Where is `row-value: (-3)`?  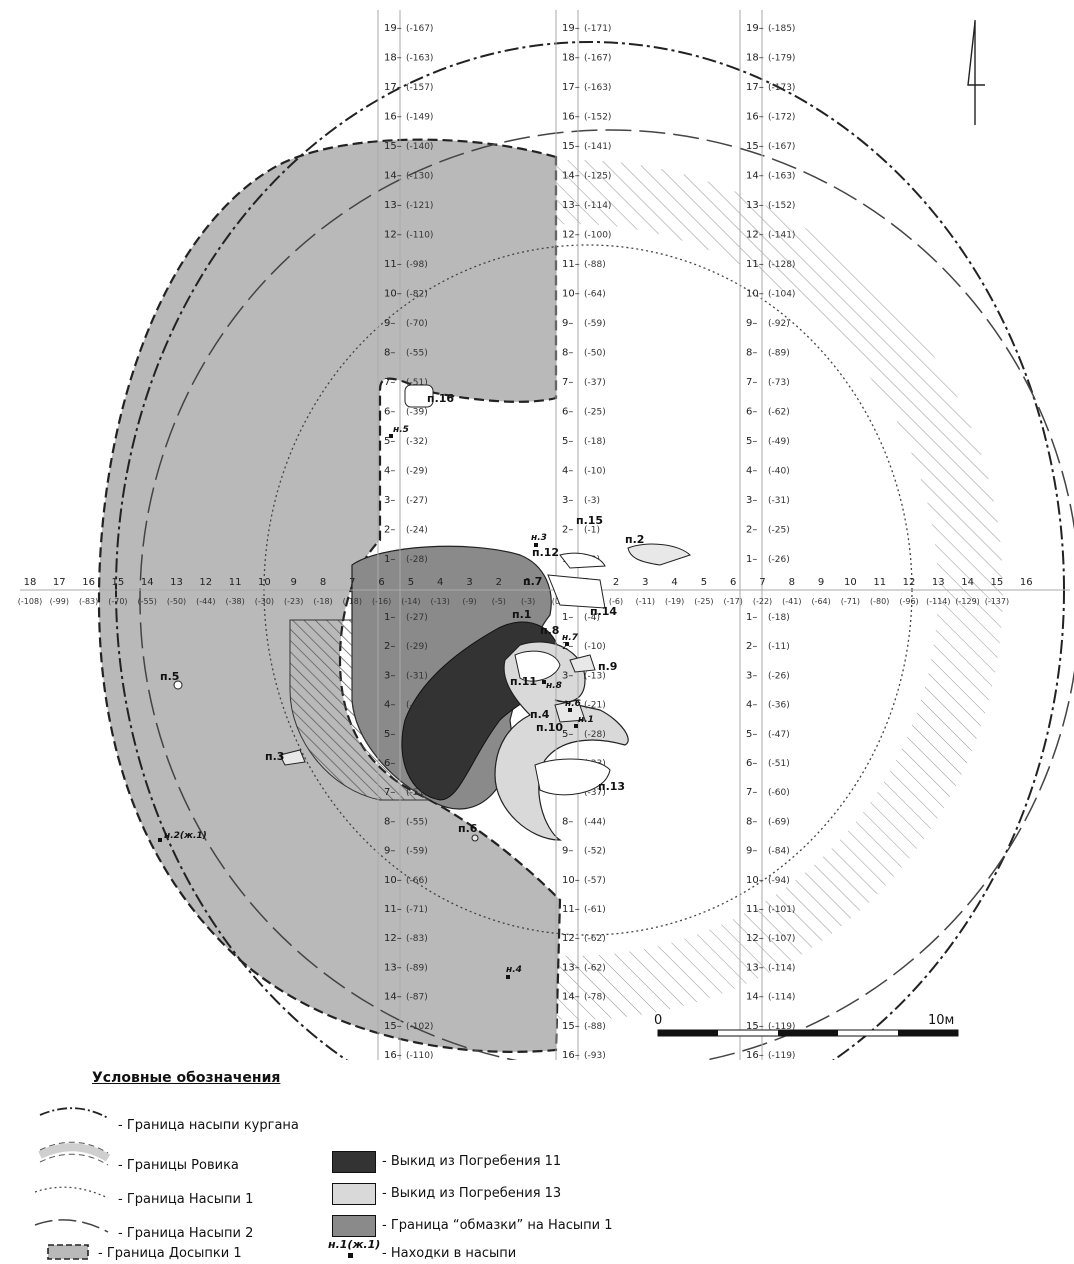 row-value: (-3) is located at coordinates (528, 601).